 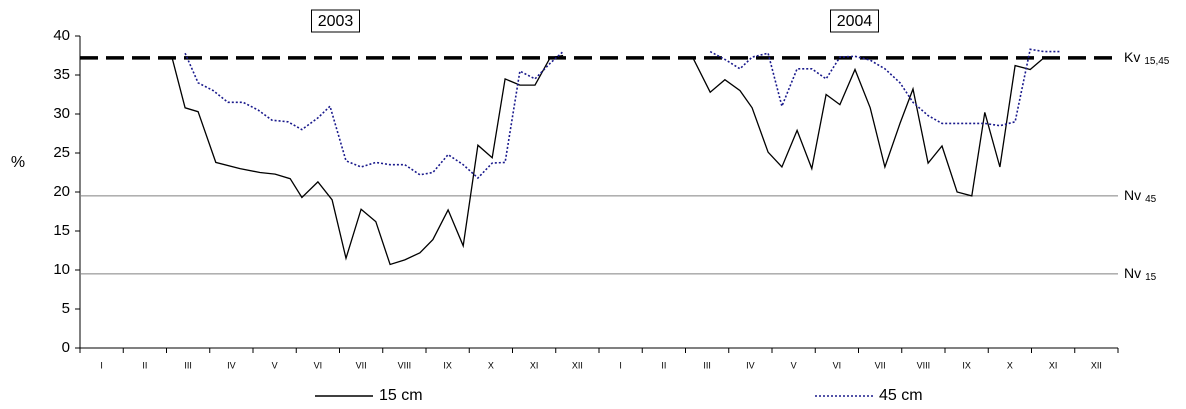 What do you see at coordinates (901, 395) in the screenshot?
I see `legend-label: 45 cm` at bounding box center [901, 395].